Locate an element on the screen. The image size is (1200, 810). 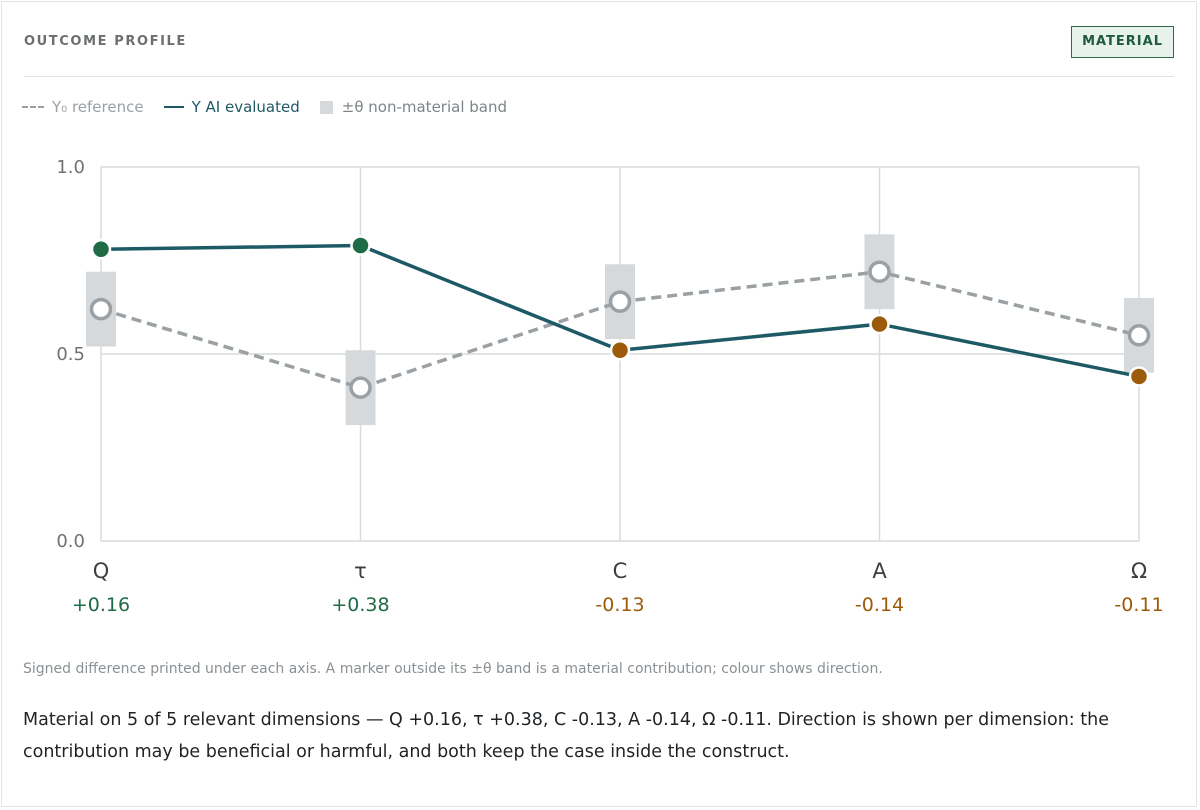
legend-label-reference: Y₀ reference is located at coordinates (98, 107).